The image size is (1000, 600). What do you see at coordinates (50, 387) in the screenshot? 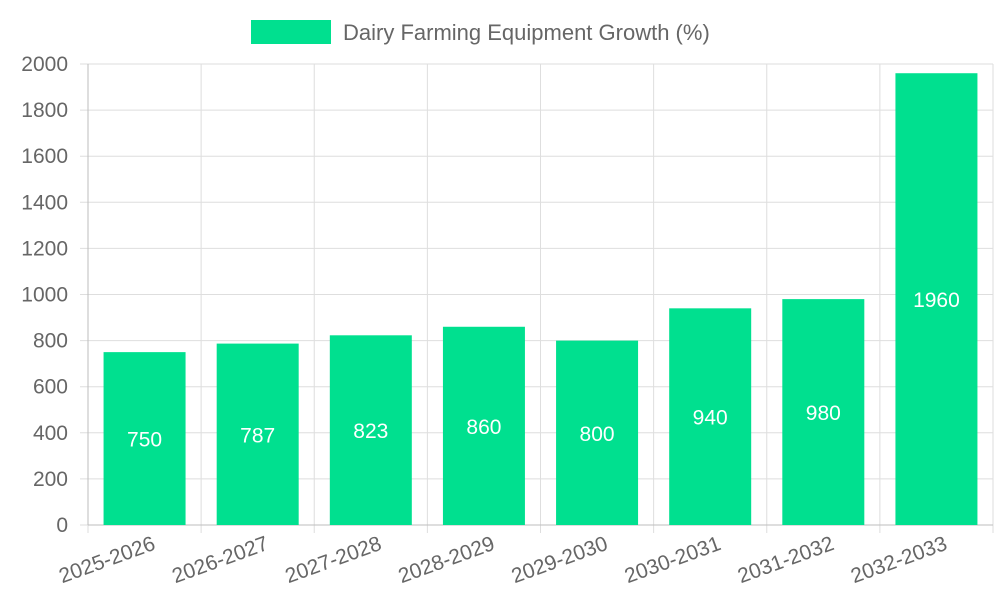
I see `y-tick-label: 600` at bounding box center [50, 387].